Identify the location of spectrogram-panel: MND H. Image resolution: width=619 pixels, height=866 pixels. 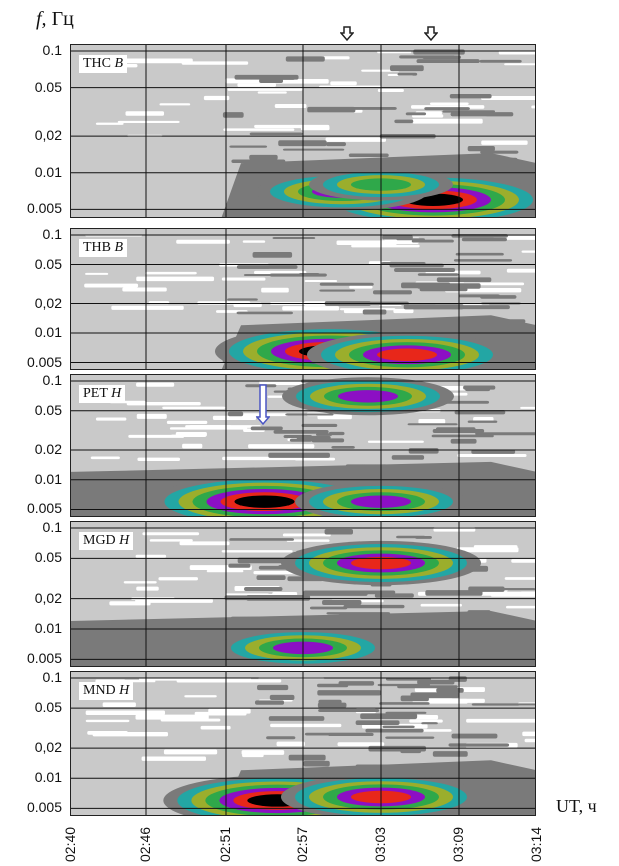
(303, 743).